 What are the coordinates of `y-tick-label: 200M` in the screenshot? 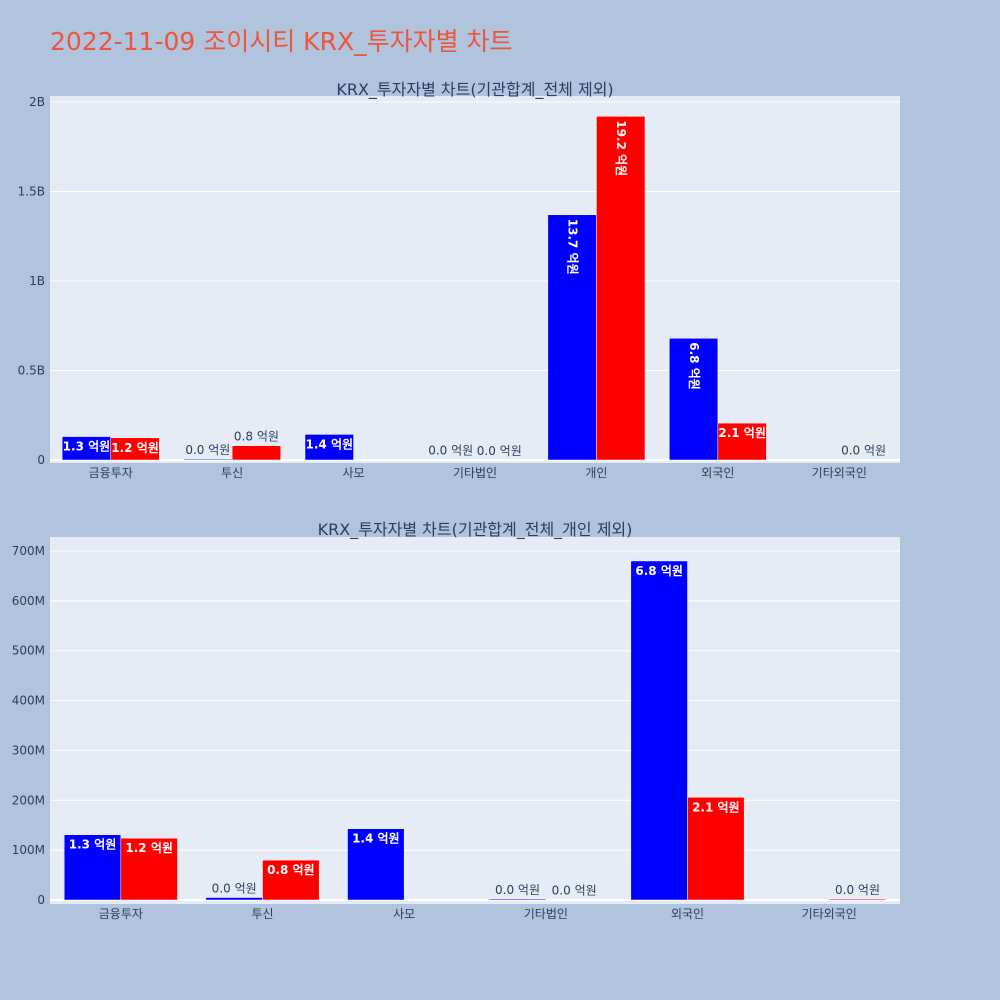 It's located at (28, 800).